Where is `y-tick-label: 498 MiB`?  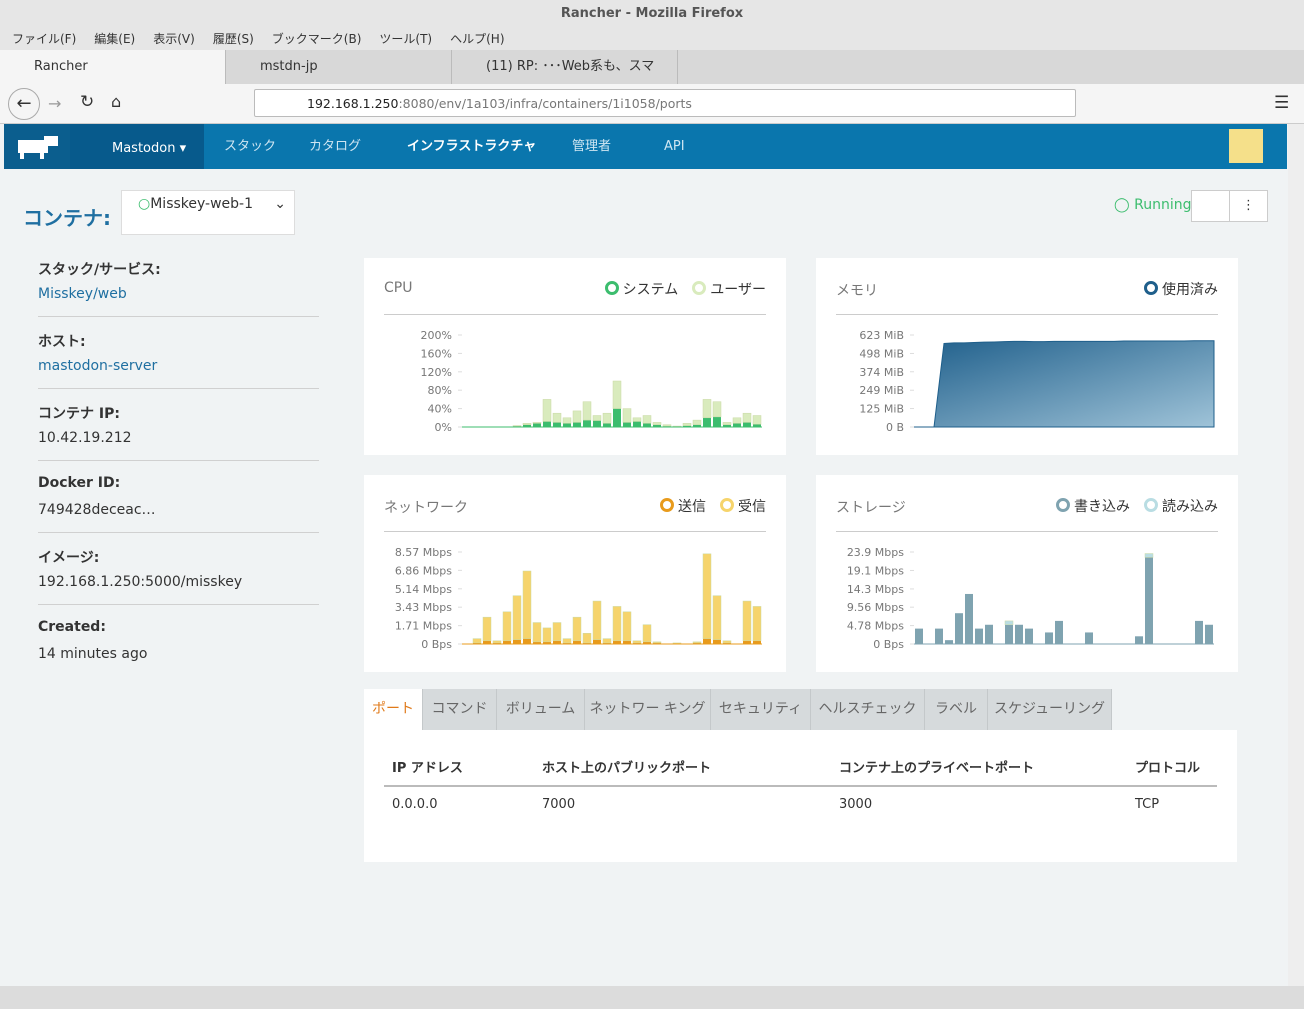
y-tick-label: 498 MiB is located at coordinates (881, 353).